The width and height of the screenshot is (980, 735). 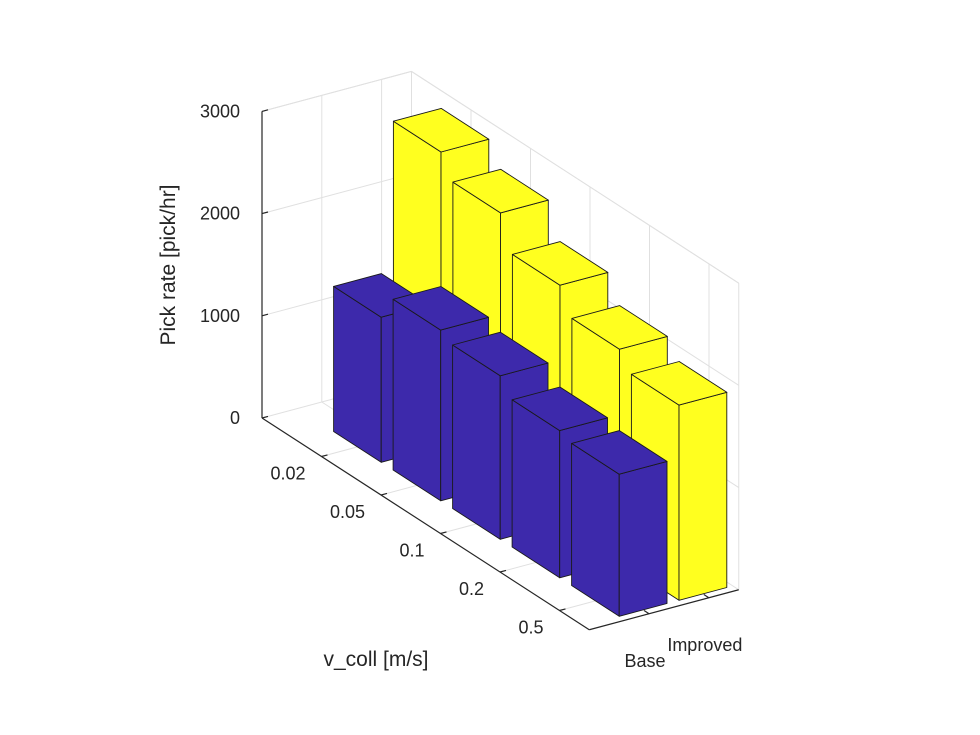 I want to click on x-tick-label-0: 0.02, so click(x=287, y=474).